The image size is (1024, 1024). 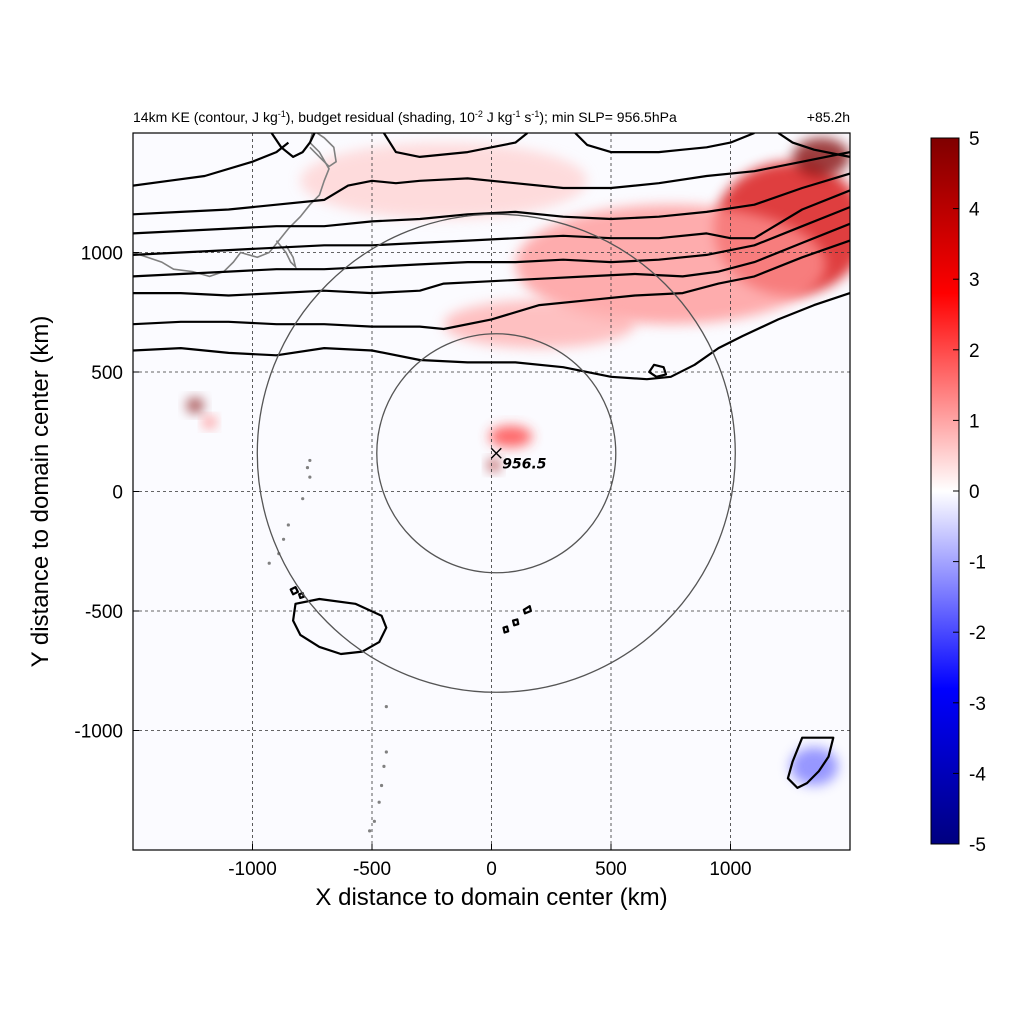 I want to click on colorbar-tick-label: 2, so click(x=974, y=351).